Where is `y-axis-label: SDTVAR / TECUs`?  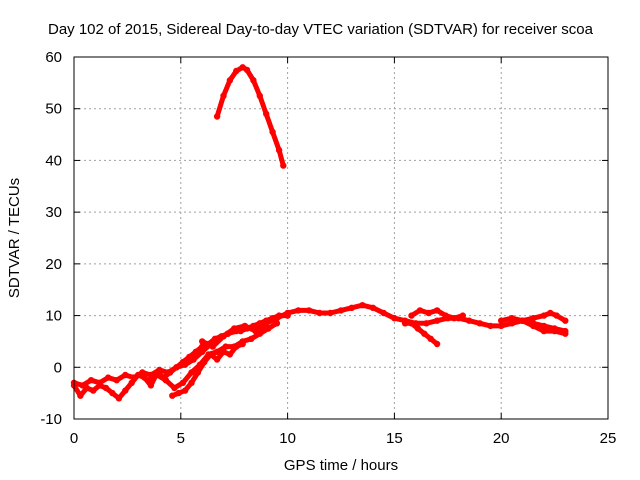
y-axis-label: SDTVAR / TECUs is located at coordinates (14, 238).